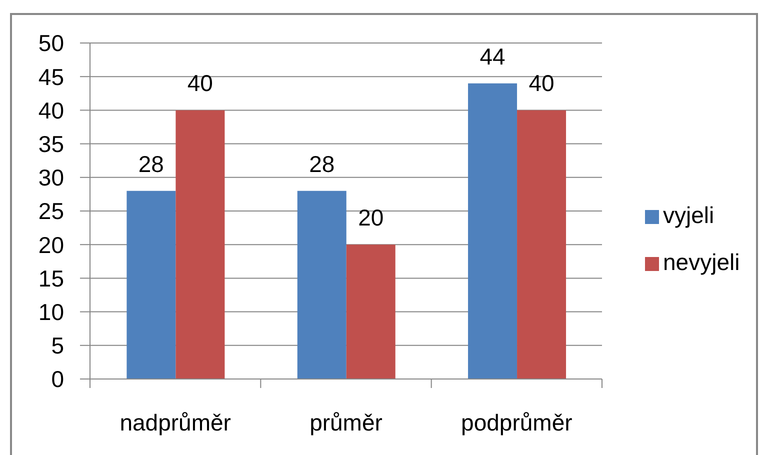  Describe the element at coordinates (51, 143) in the screenshot. I see `y-tick-label: 35` at that location.